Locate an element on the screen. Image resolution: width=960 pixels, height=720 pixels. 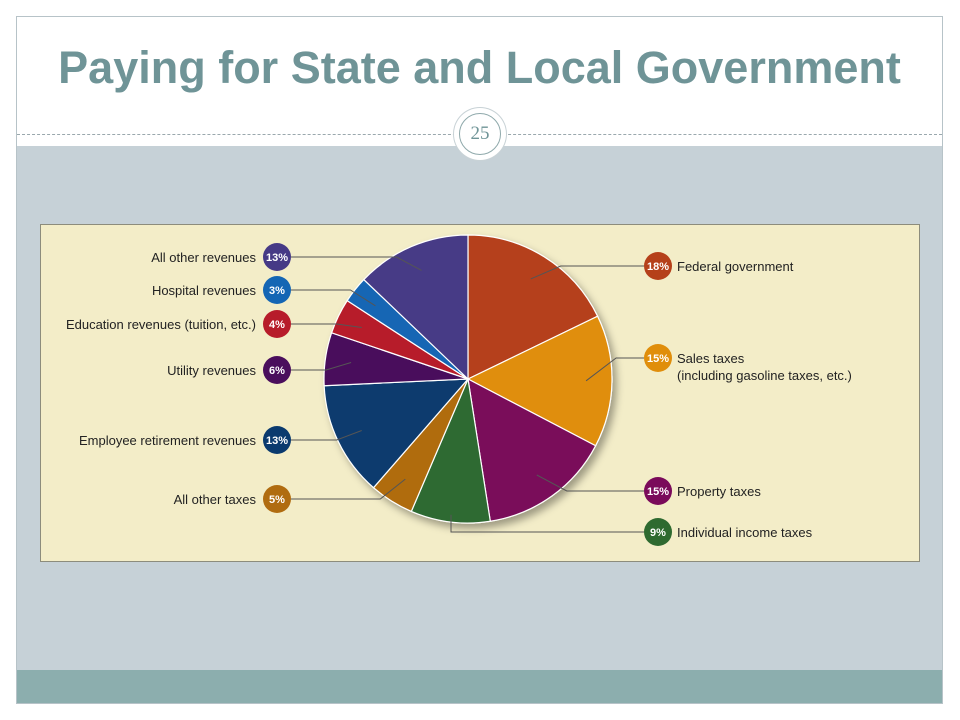
leader-lines is located at coordinates (467, 394).